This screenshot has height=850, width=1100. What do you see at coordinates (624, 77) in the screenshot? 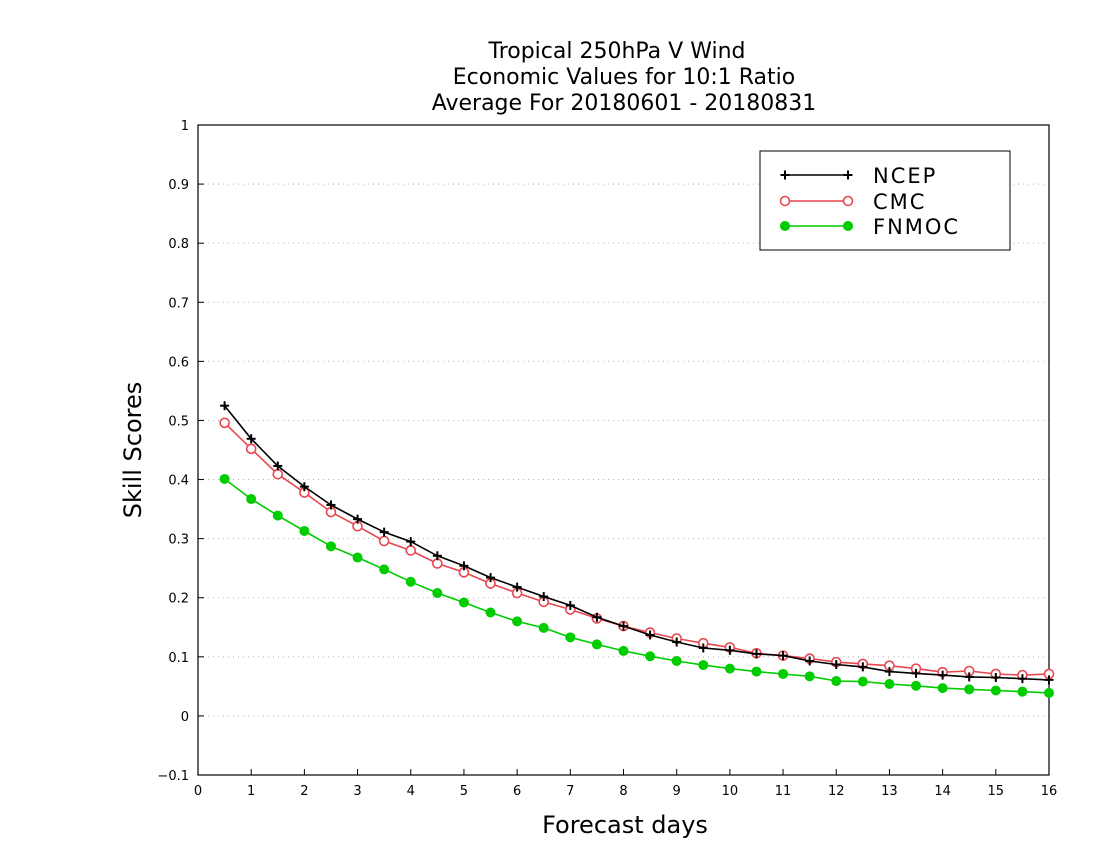
I see `chart-title-line-2: Economic Values for 10:1 Ratio` at bounding box center [624, 77].